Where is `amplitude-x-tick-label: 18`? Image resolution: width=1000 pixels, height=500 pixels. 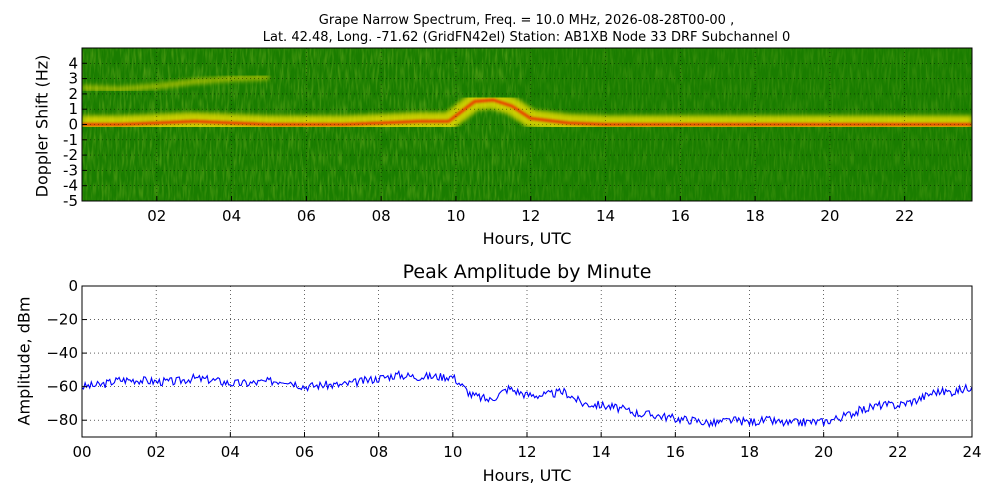 amplitude-x-tick-label: 18 is located at coordinates (749, 452).